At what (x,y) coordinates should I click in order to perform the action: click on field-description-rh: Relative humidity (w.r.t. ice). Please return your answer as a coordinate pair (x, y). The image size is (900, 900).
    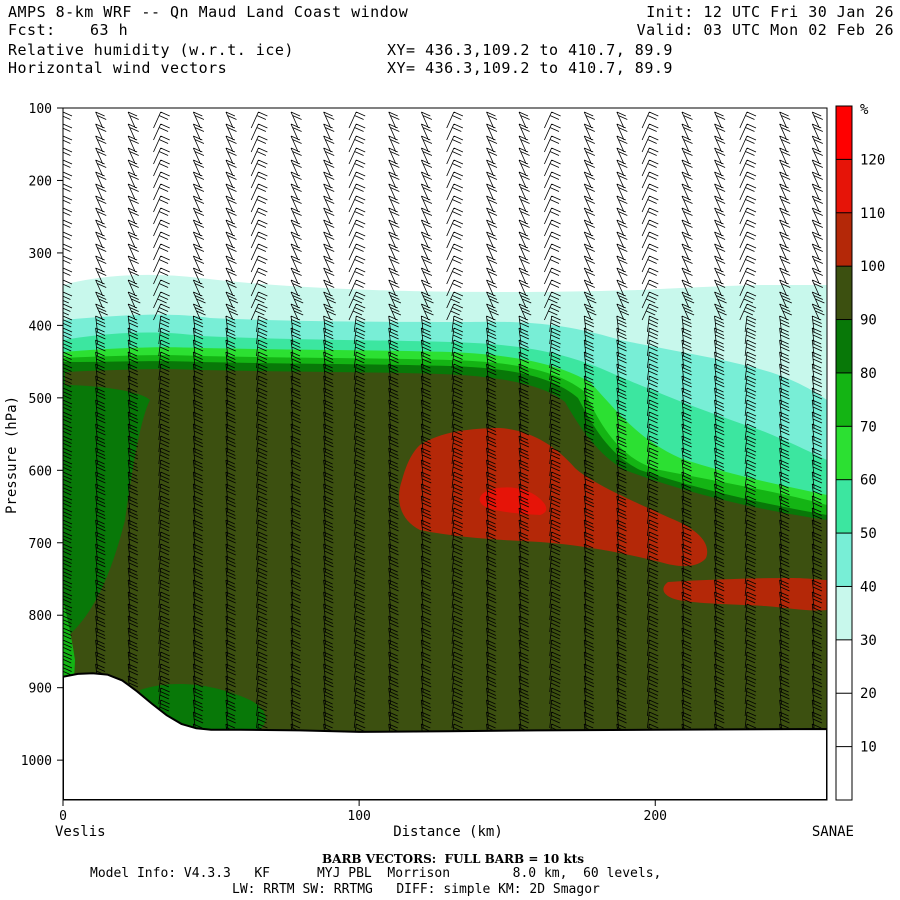
    Looking at the image, I should click on (151, 50).